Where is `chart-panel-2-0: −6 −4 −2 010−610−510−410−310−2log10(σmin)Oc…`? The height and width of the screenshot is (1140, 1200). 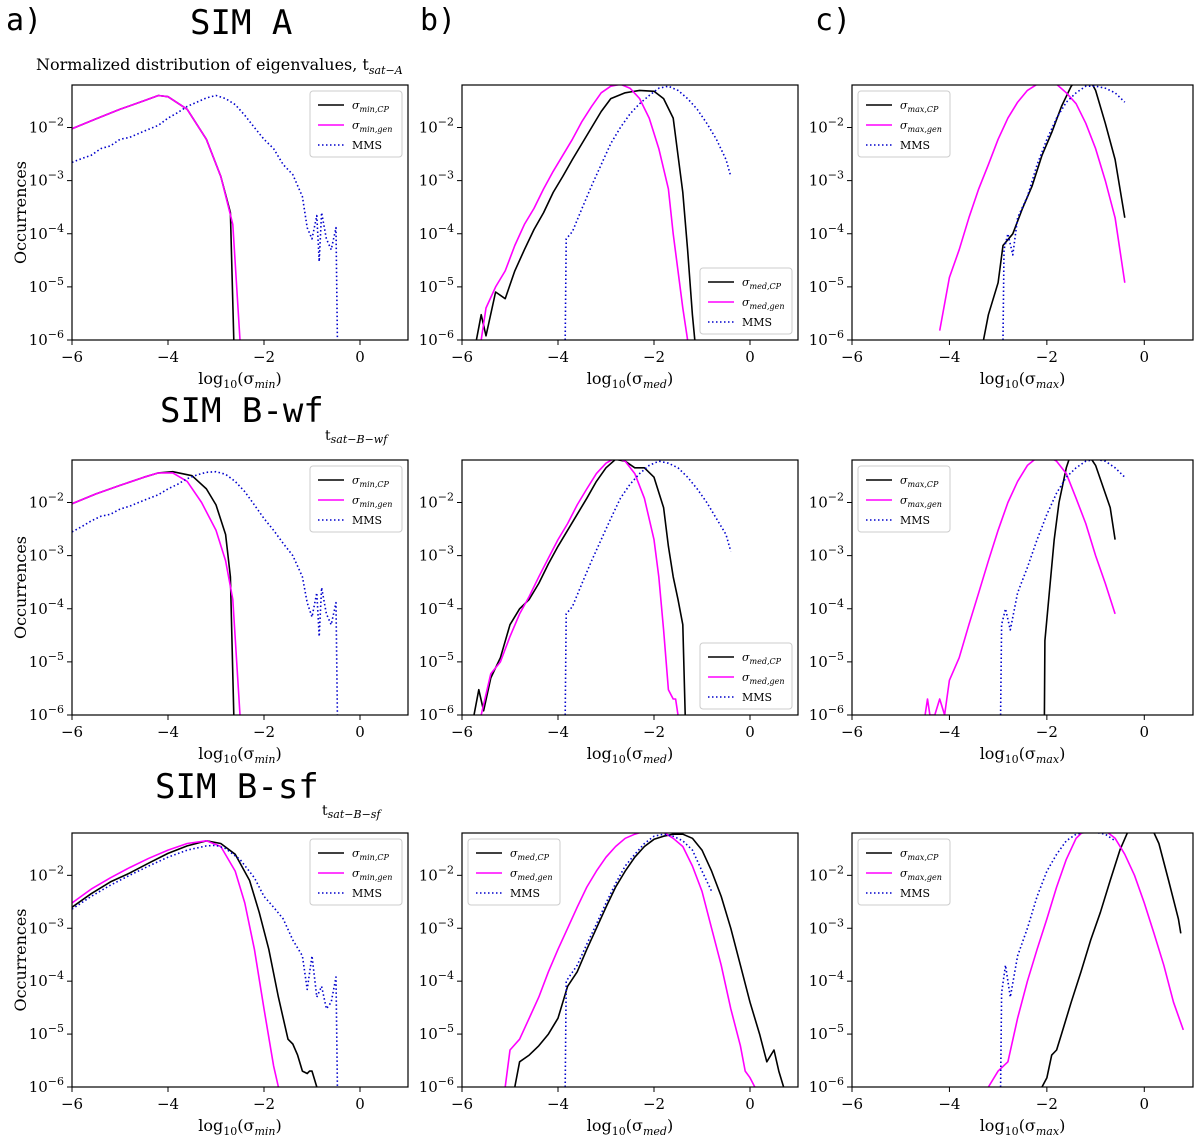 chart-panel-2-0: −6 −4 −2 010−610−510−410−310−2log10(σmin)Oc… is located at coordinates (210, 985).